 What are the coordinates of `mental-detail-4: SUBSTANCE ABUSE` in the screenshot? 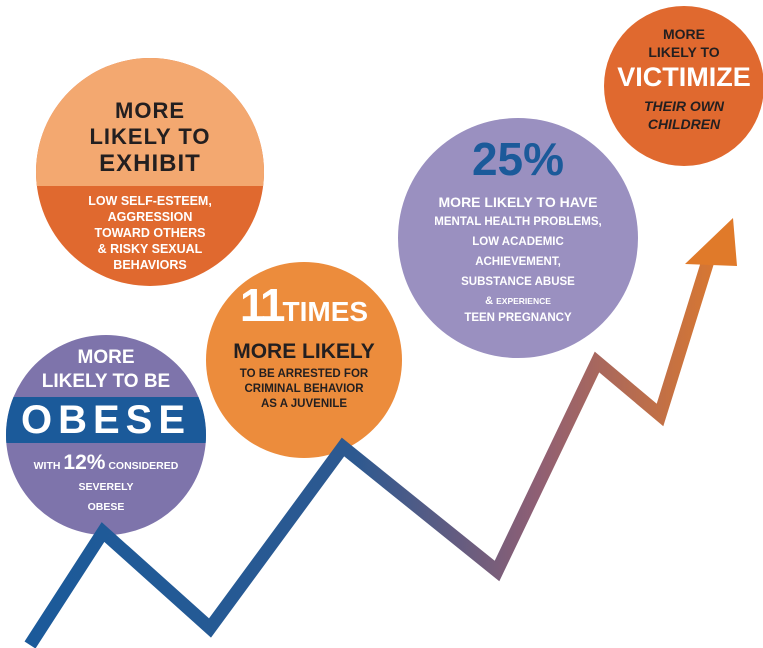 It's located at (518, 282).